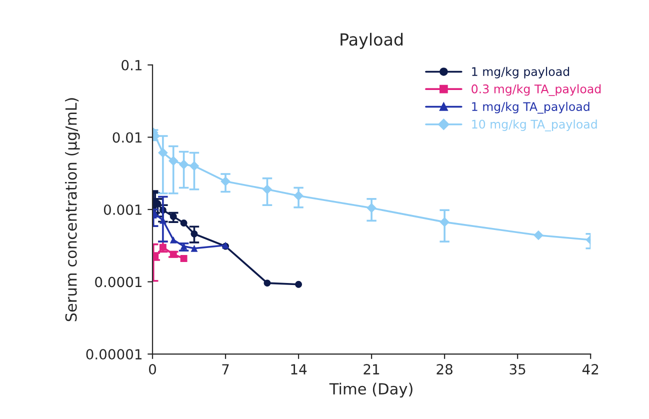  What do you see at coordinates (152, 369) in the screenshot?
I see `x-tick-label: 0` at bounding box center [152, 369].